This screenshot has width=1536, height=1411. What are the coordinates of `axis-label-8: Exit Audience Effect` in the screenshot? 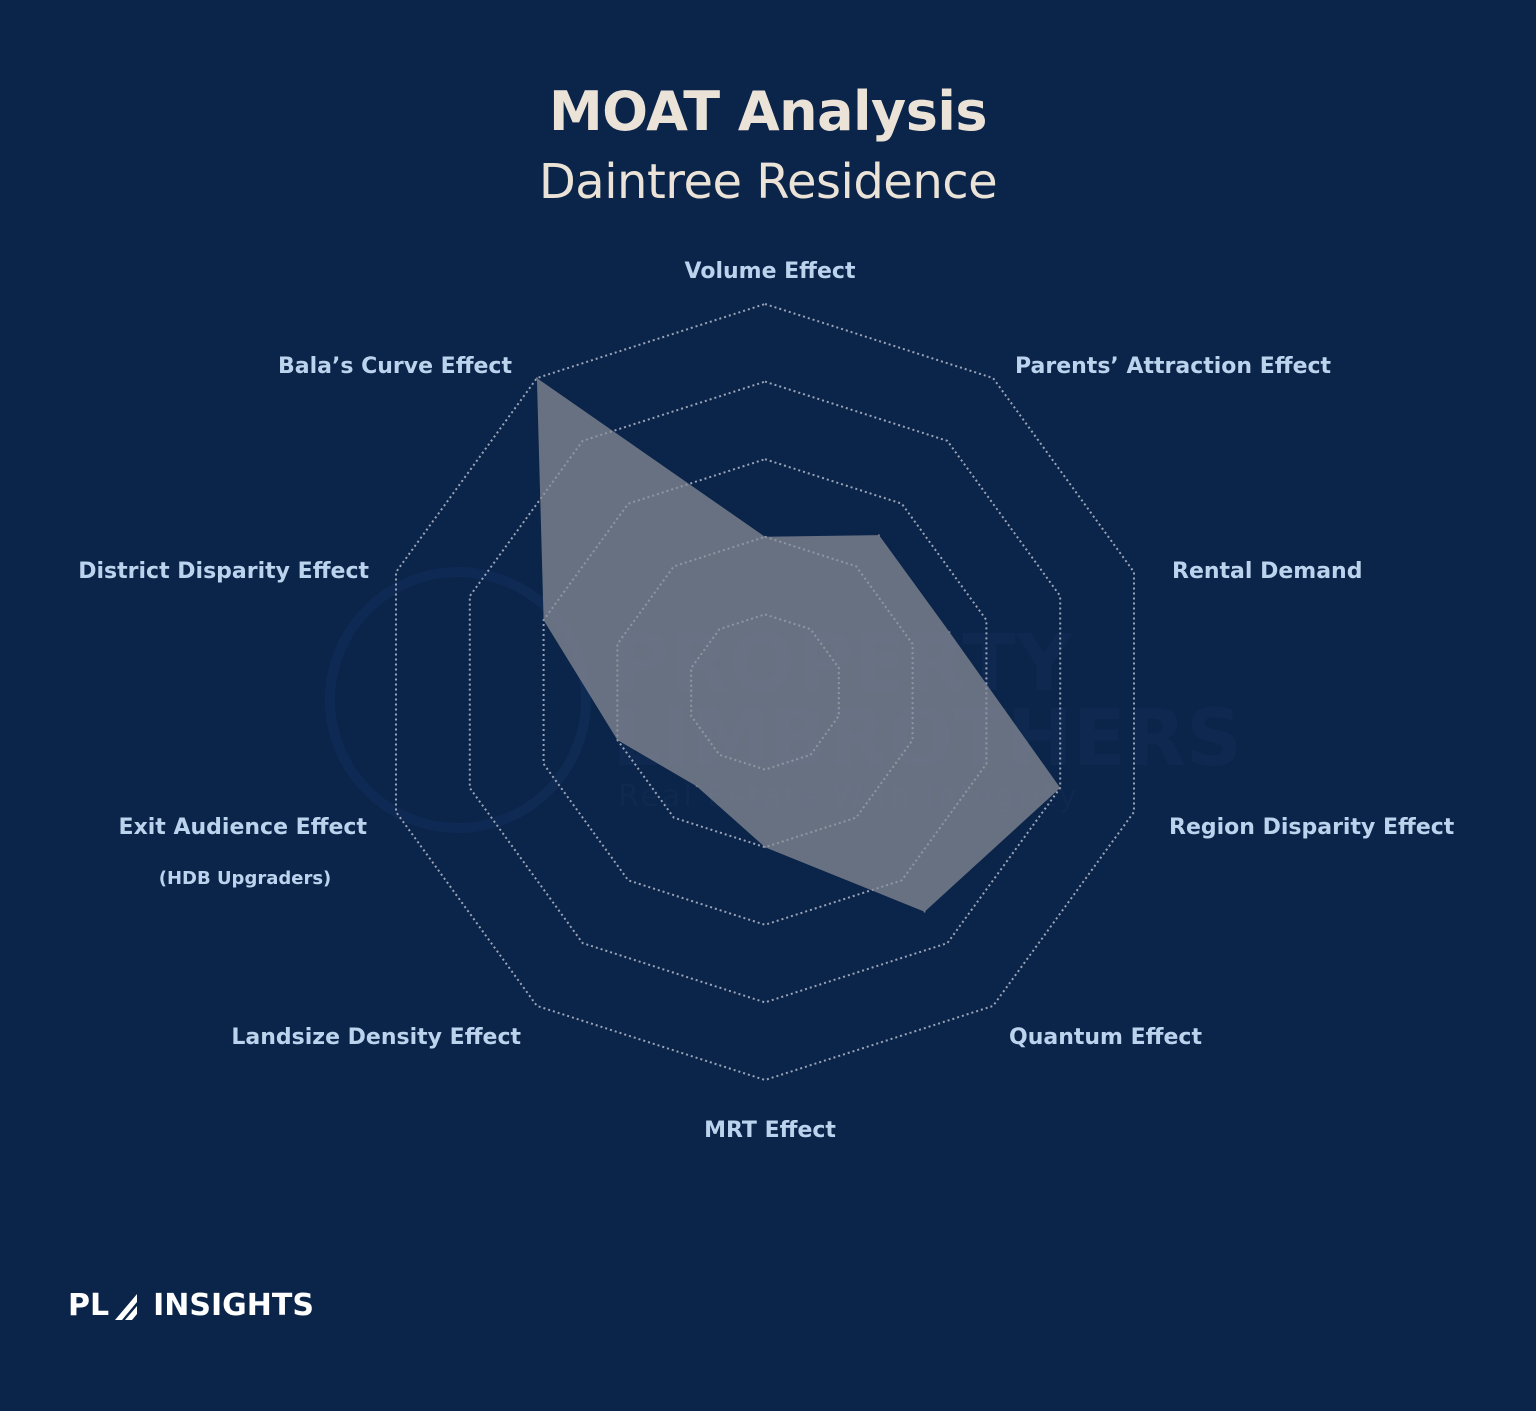 It's located at (243, 827).